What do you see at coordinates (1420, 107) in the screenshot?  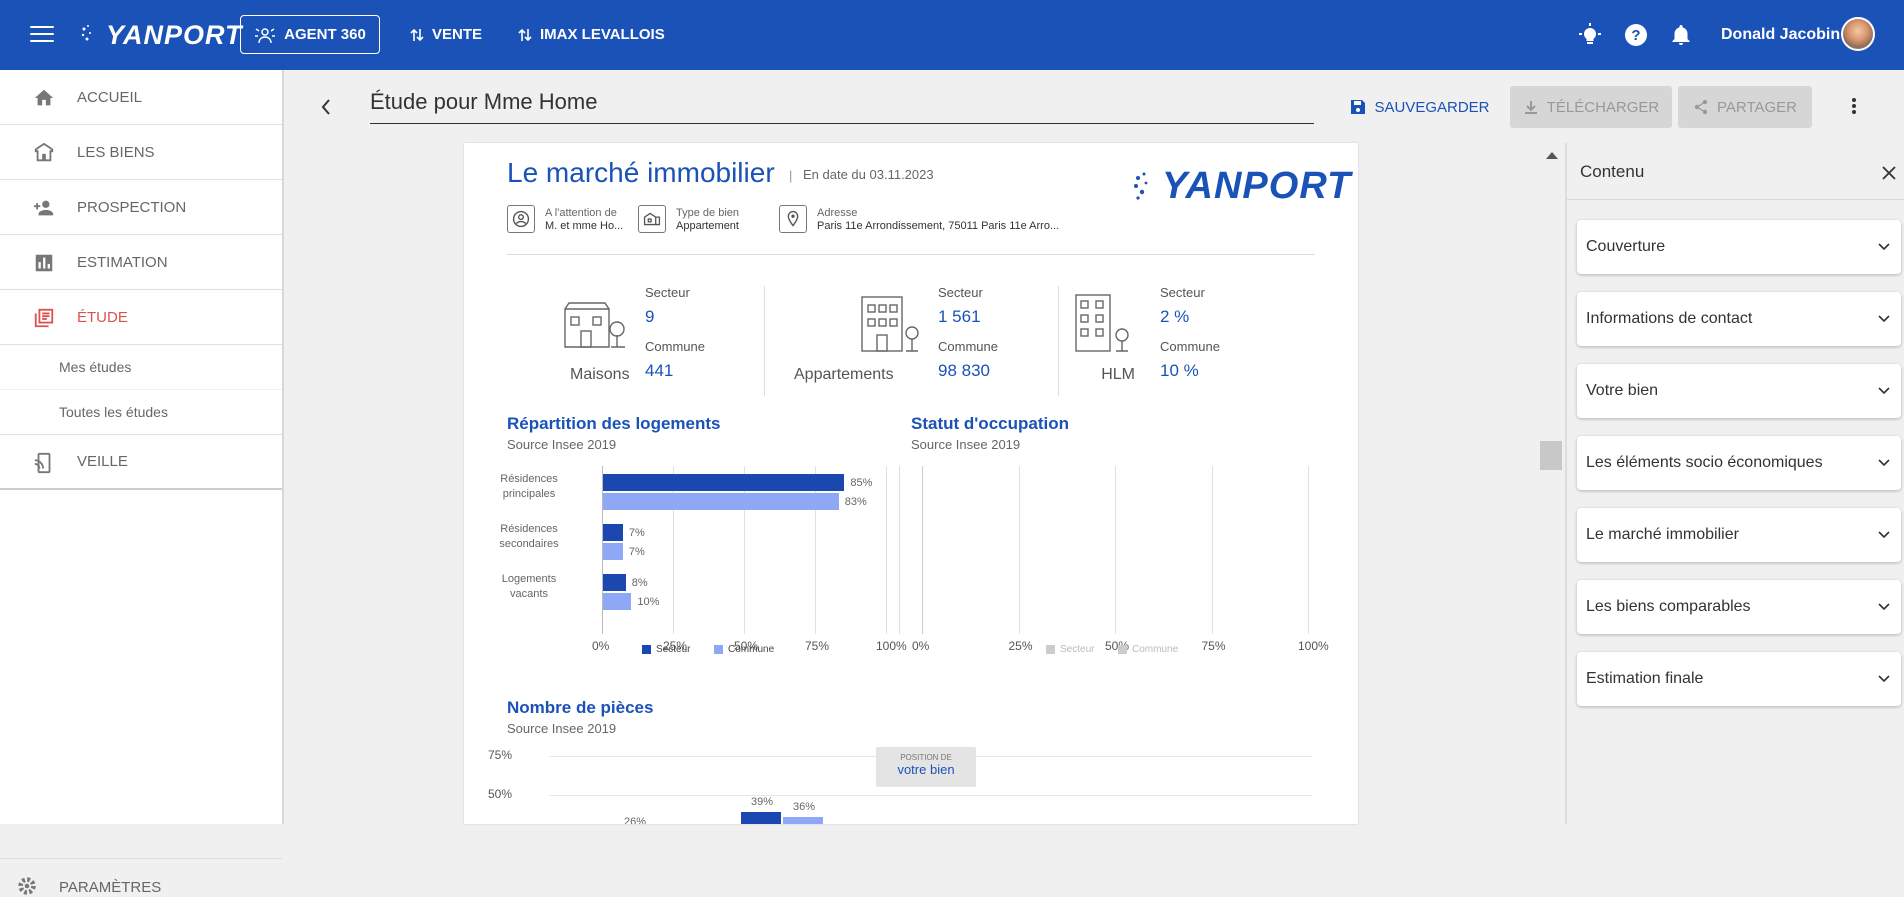 I see `save-button: SAUVEGARDER` at bounding box center [1420, 107].